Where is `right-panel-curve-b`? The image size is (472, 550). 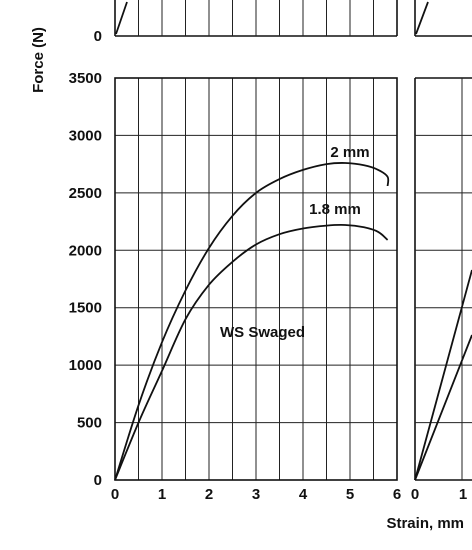 right-panel-curve-b is located at coordinates (443, 407).